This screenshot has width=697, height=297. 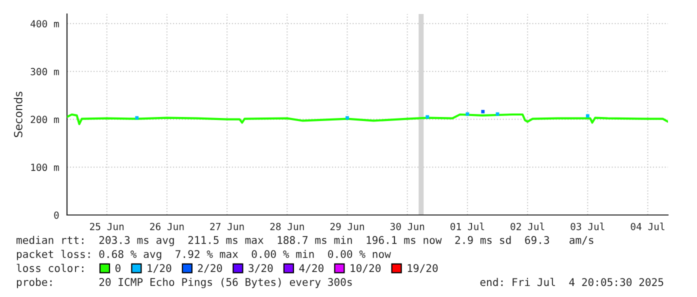 What do you see at coordinates (45, 167) in the screenshot?
I see `y-tick-label: 100 m` at bounding box center [45, 167].